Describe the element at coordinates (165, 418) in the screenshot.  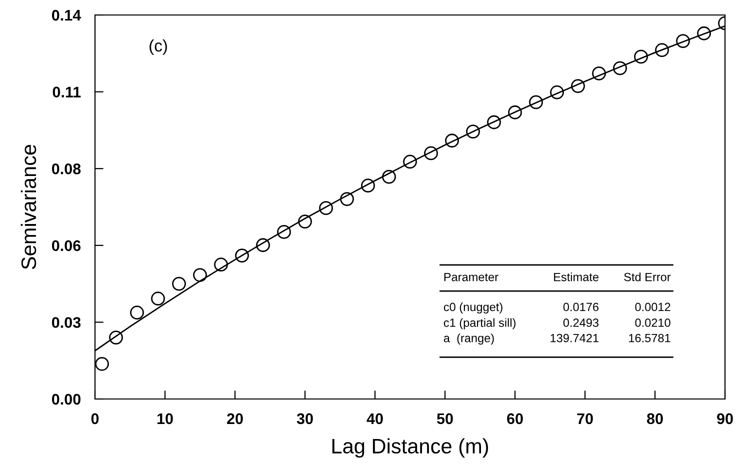
I see `x-tick-label: 10` at that location.